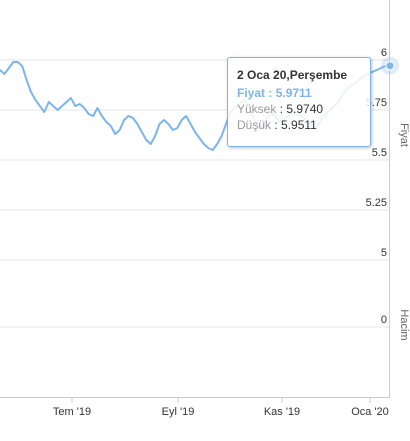  I want to click on y-tick-label-5-5: 5.5, so click(379, 153).